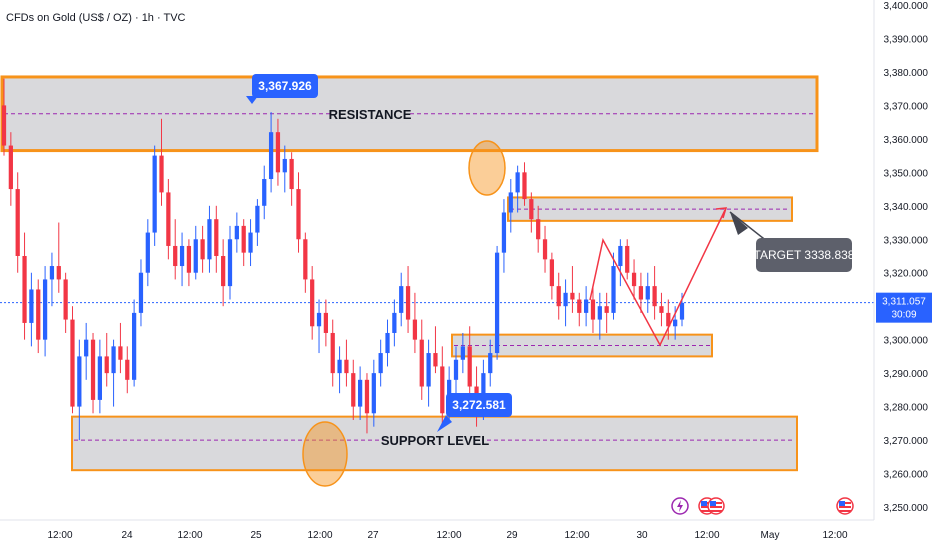 This screenshot has width=932, height=550. I want to click on time-tick-label: 27, so click(373, 535).